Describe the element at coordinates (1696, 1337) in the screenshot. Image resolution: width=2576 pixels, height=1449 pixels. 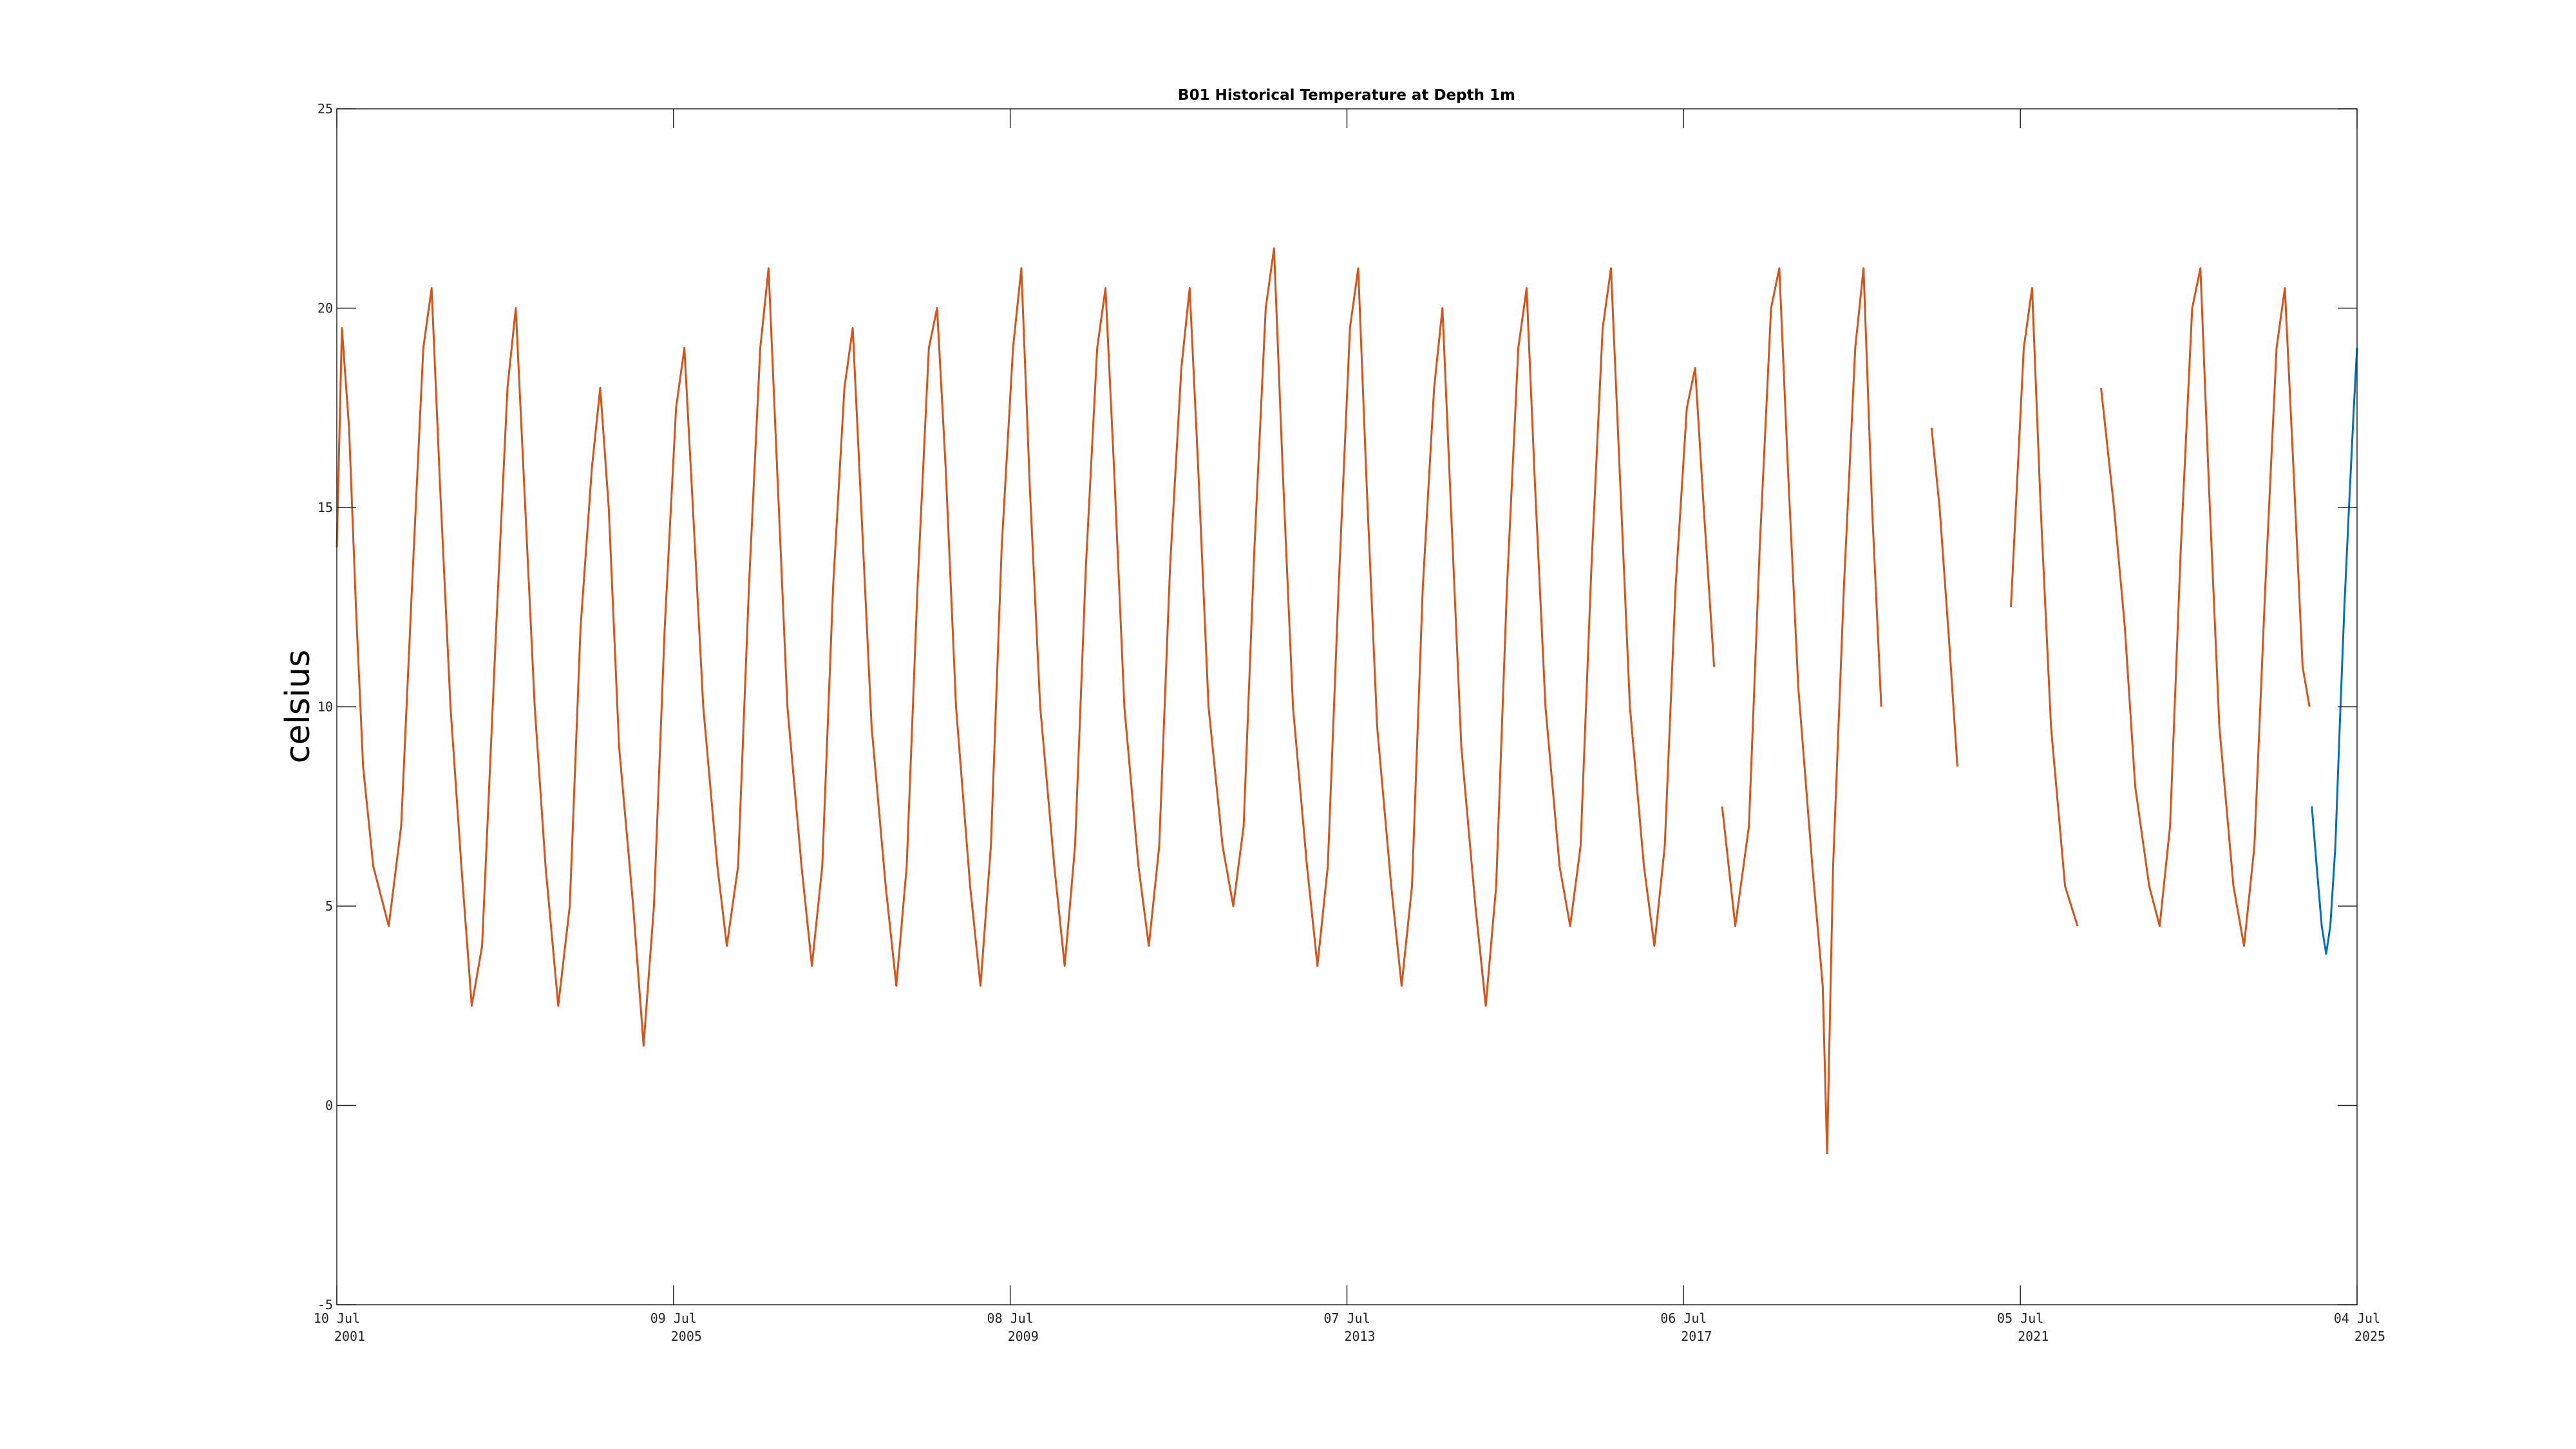
I see `x-tick-label-year: 2017` at that location.